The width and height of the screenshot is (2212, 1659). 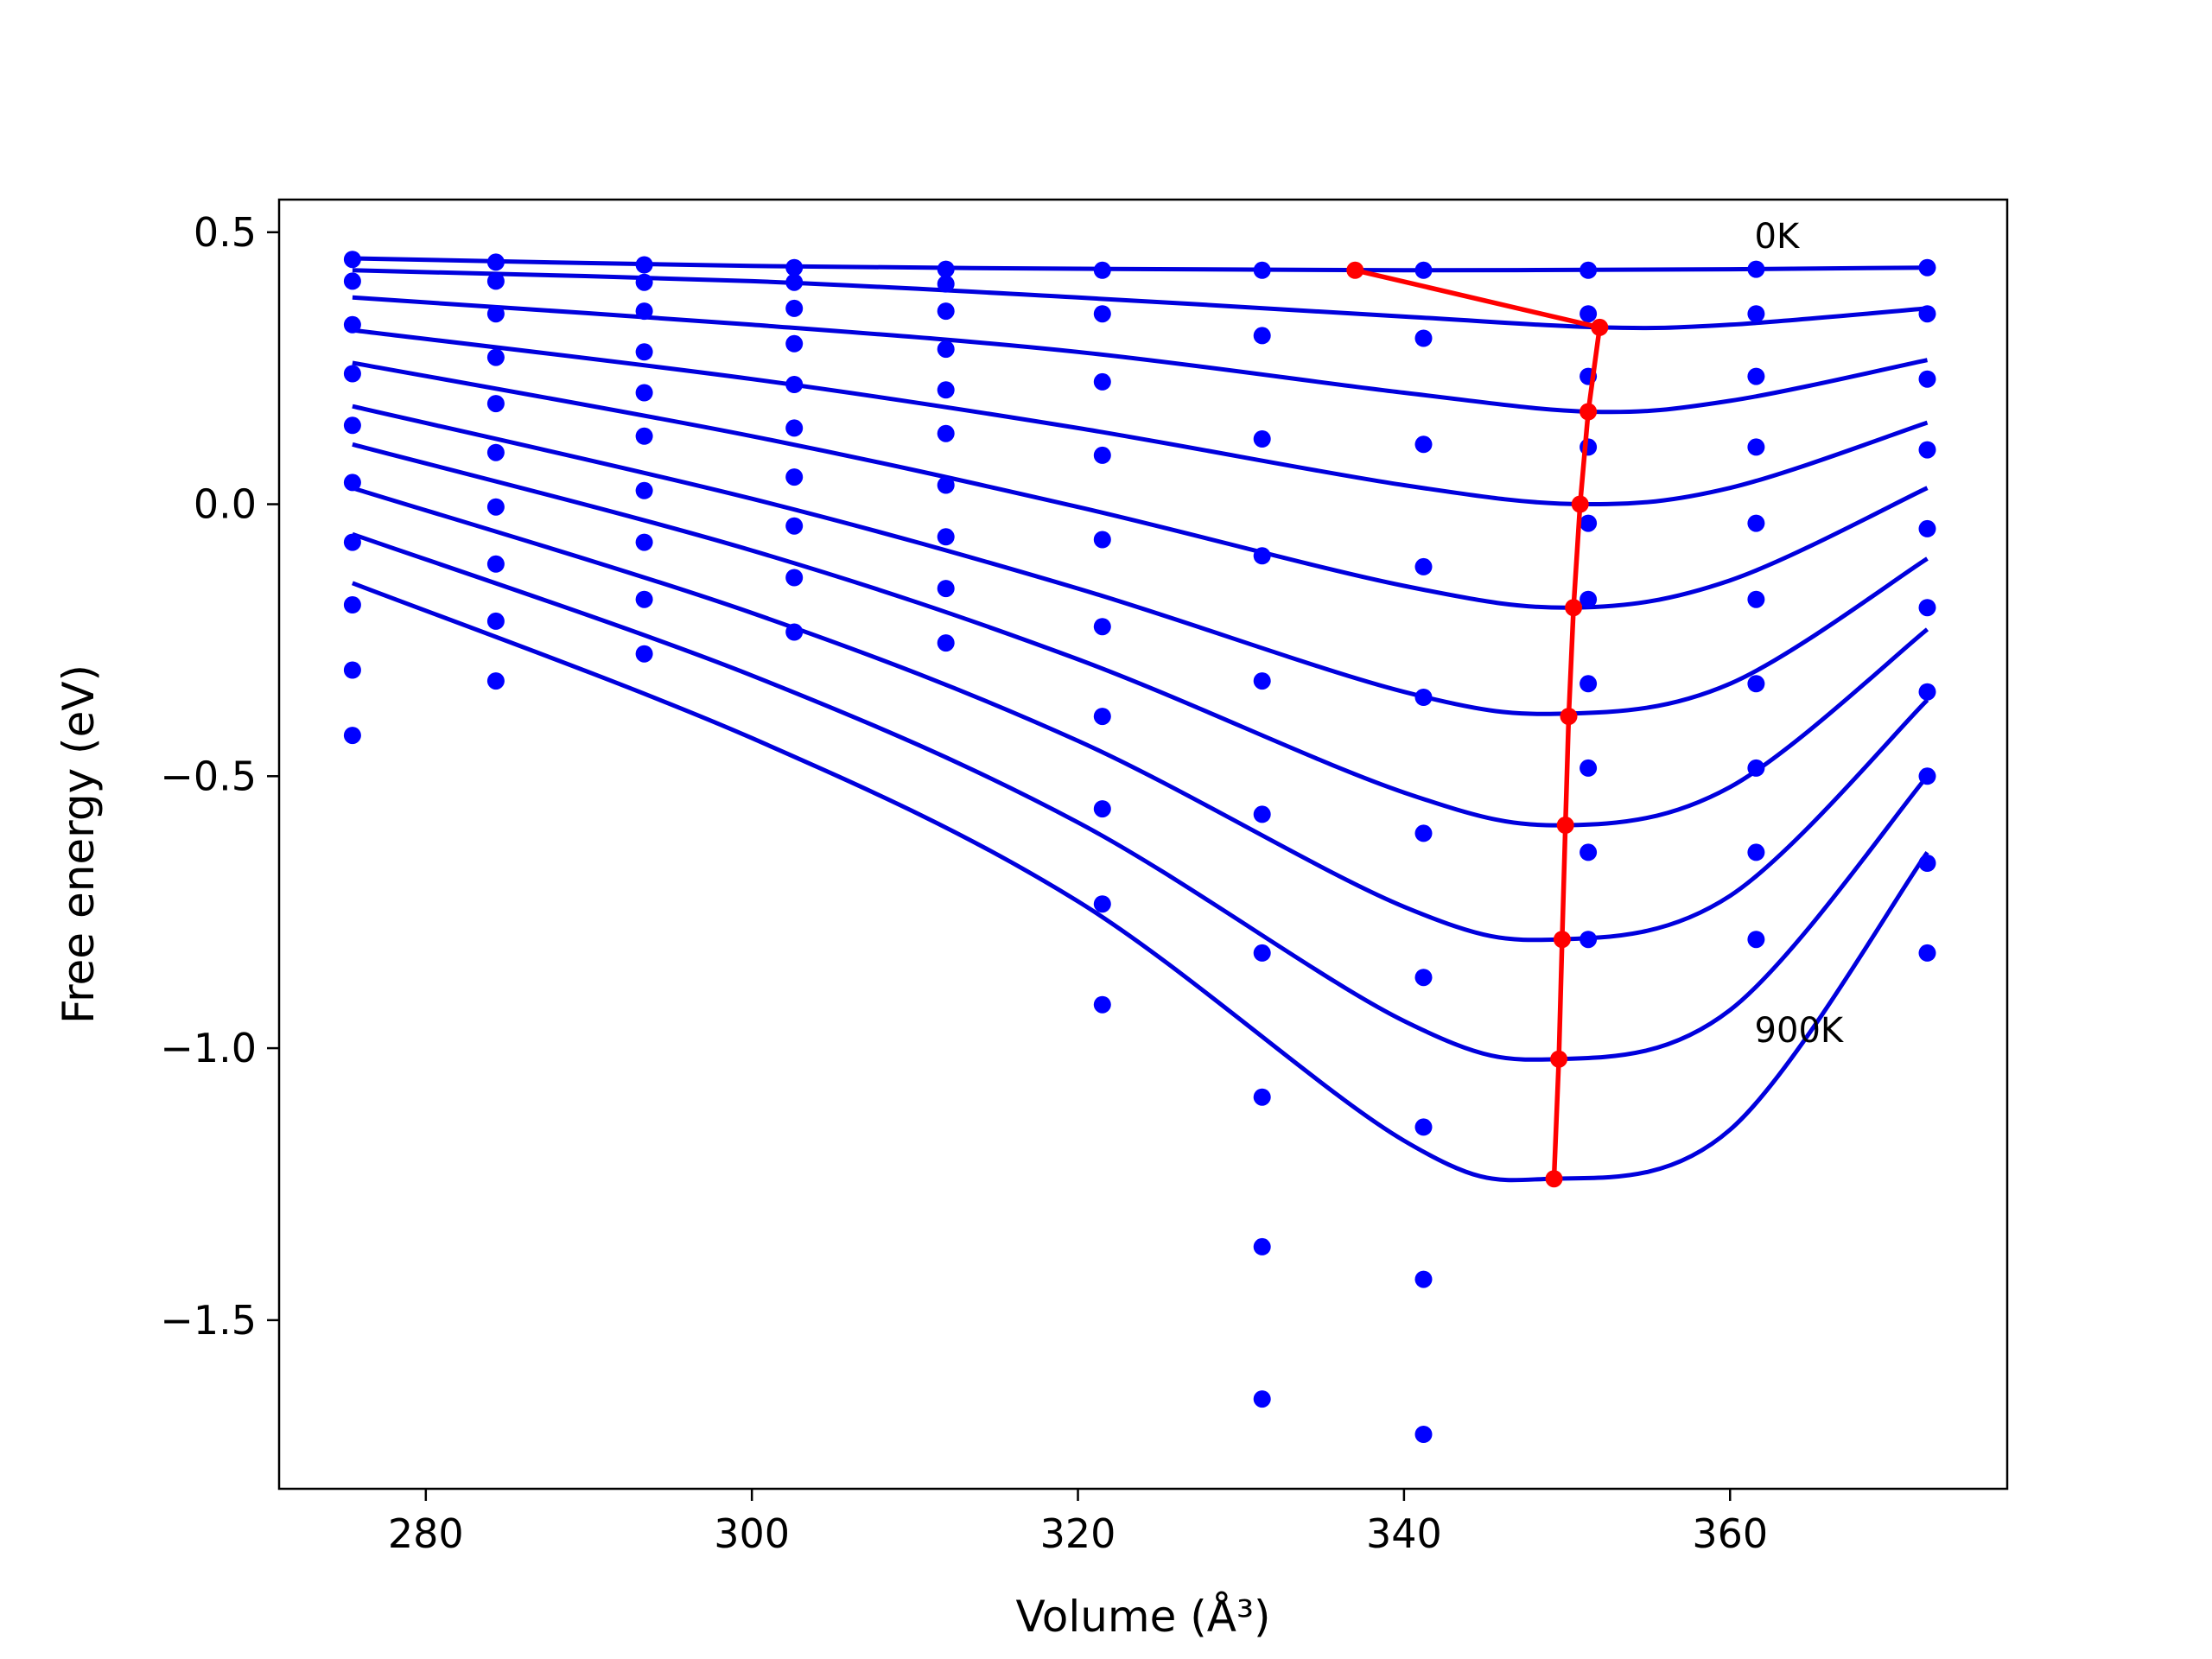 What do you see at coordinates (208, 1320) in the screenshot?
I see `y-tick-label: −1.5` at bounding box center [208, 1320].